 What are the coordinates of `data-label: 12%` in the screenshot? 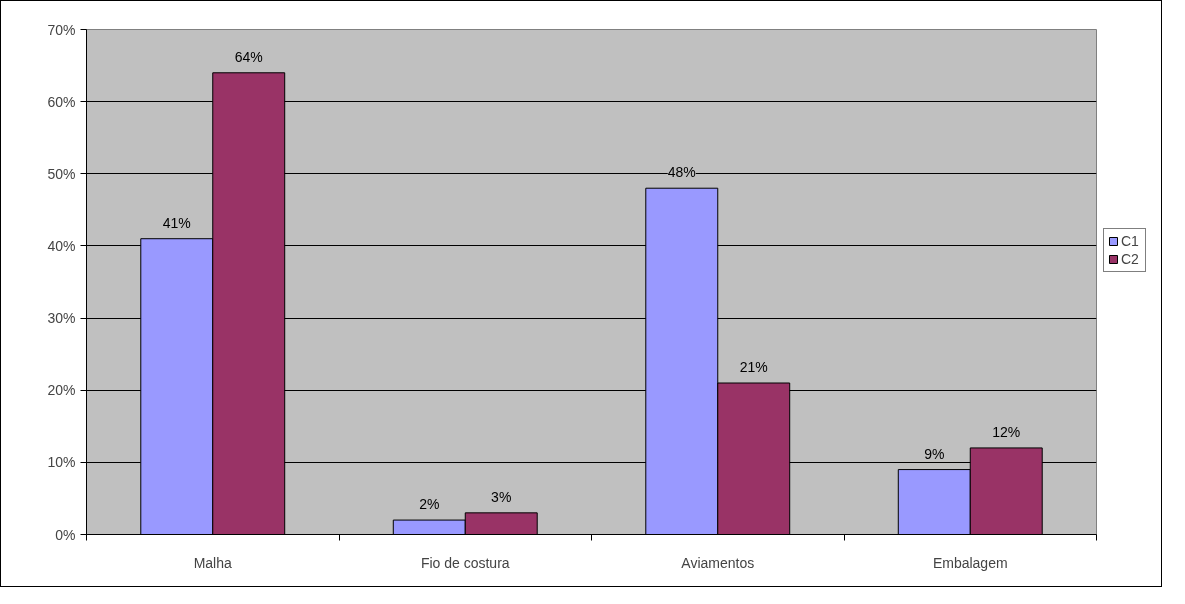 It's located at (1006, 431).